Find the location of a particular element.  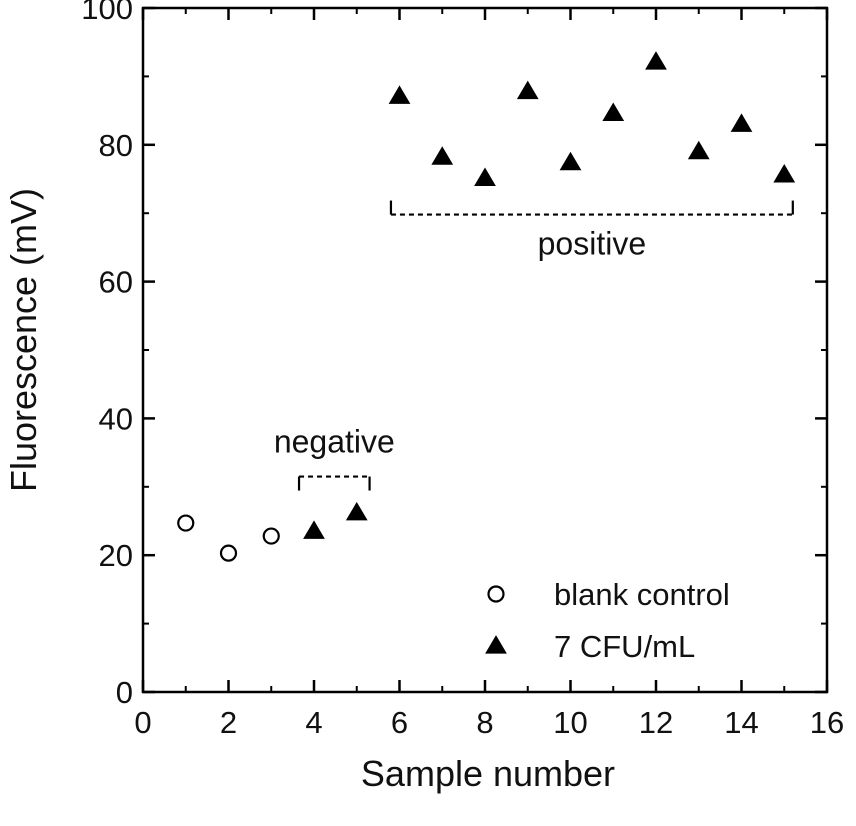

x-tick-label: 8 is located at coordinates (484, 722).